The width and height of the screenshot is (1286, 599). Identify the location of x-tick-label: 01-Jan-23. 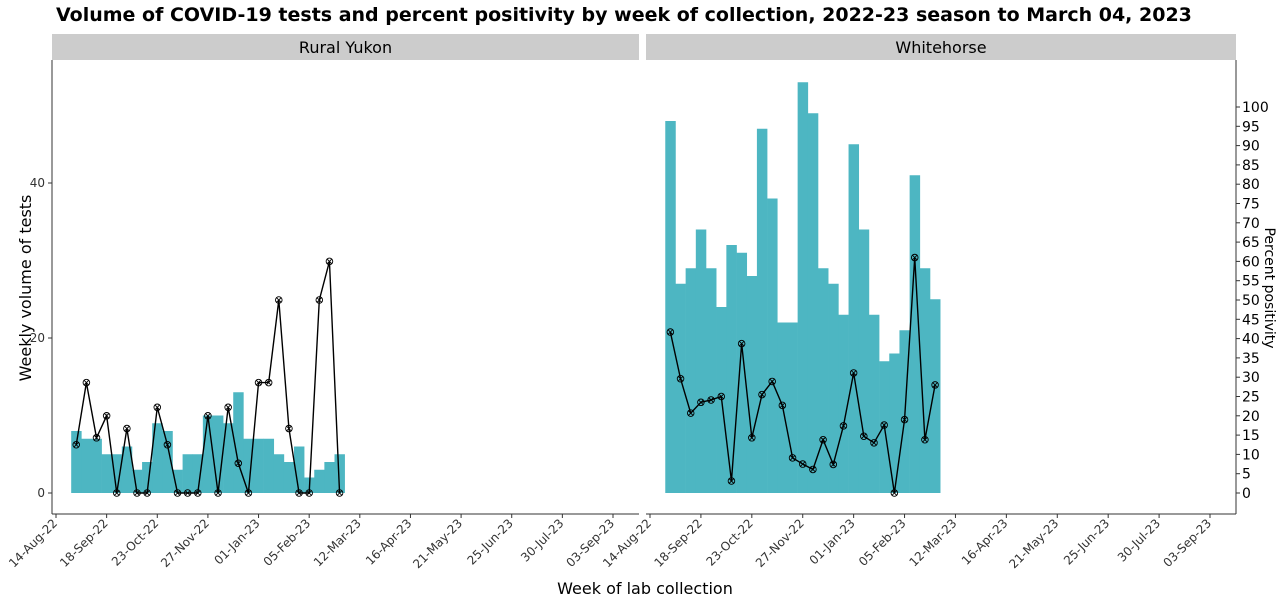
(236, 541).